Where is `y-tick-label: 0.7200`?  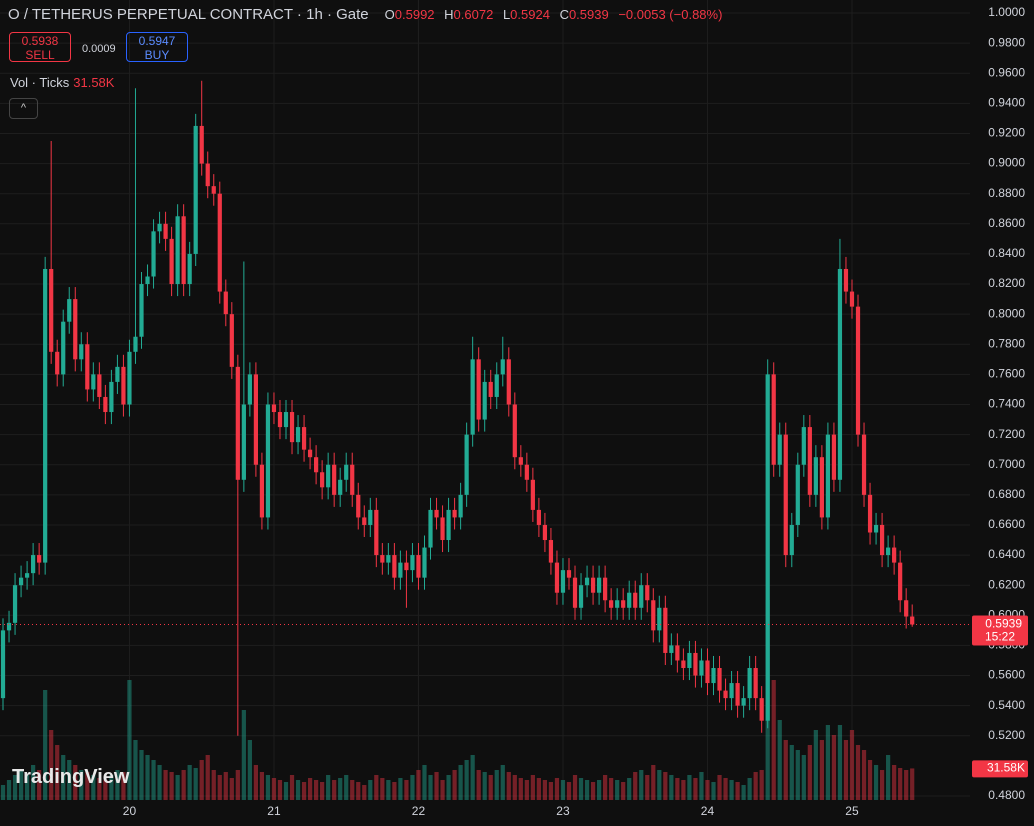 y-tick-label: 0.7200 is located at coordinates (1006, 434).